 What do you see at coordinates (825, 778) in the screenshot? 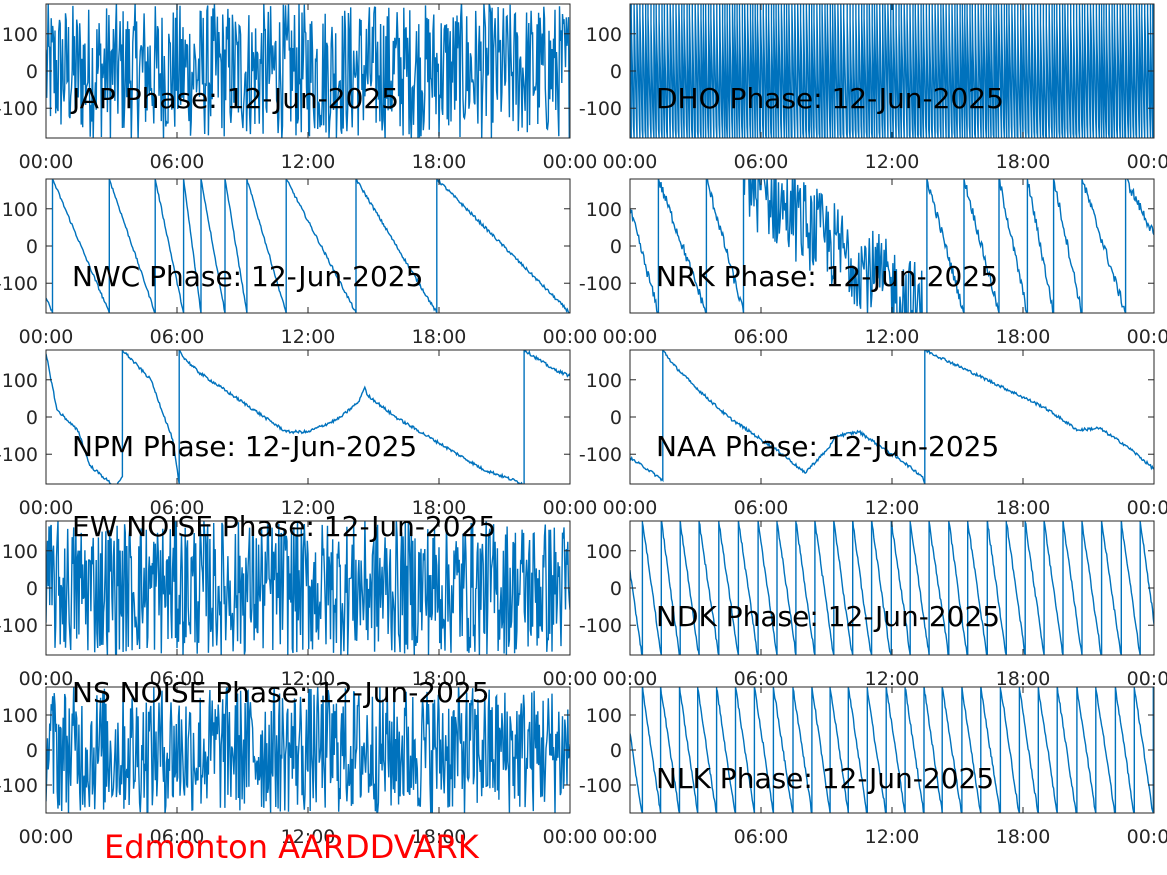
I see `panel-title: NLK Phase: 12-Jun-2025` at bounding box center [825, 778].